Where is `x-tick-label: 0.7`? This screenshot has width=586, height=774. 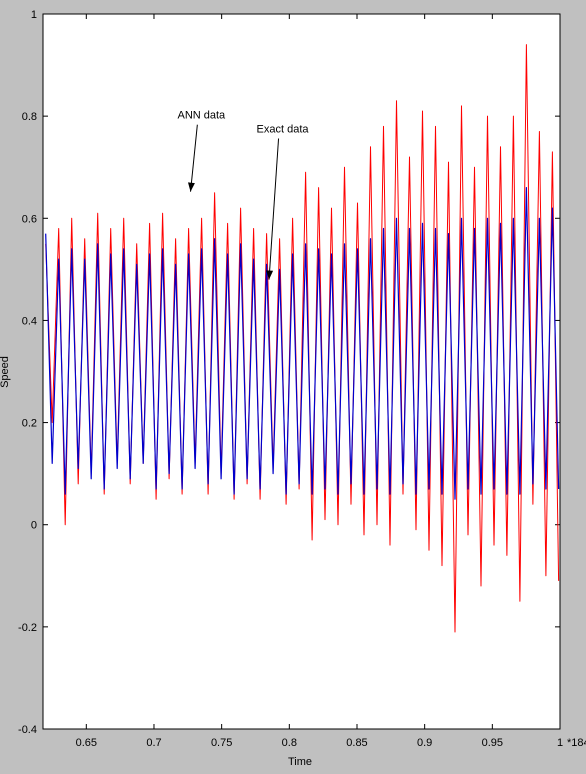 x-tick-label: 0.7 is located at coordinates (153, 743).